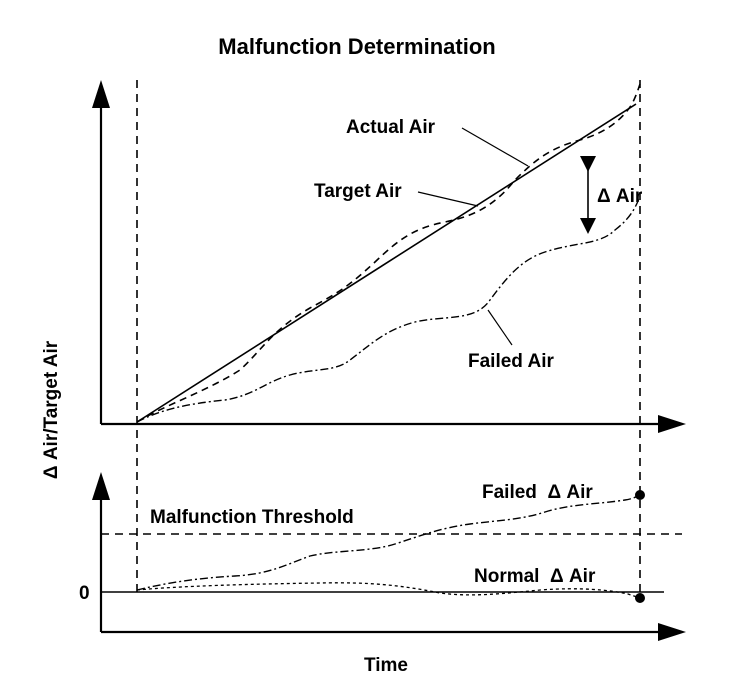  What do you see at coordinates (356, 46) in the screenshot?
I see `diagram-title: Malfunction Determination` at bounding box center [356, 46].